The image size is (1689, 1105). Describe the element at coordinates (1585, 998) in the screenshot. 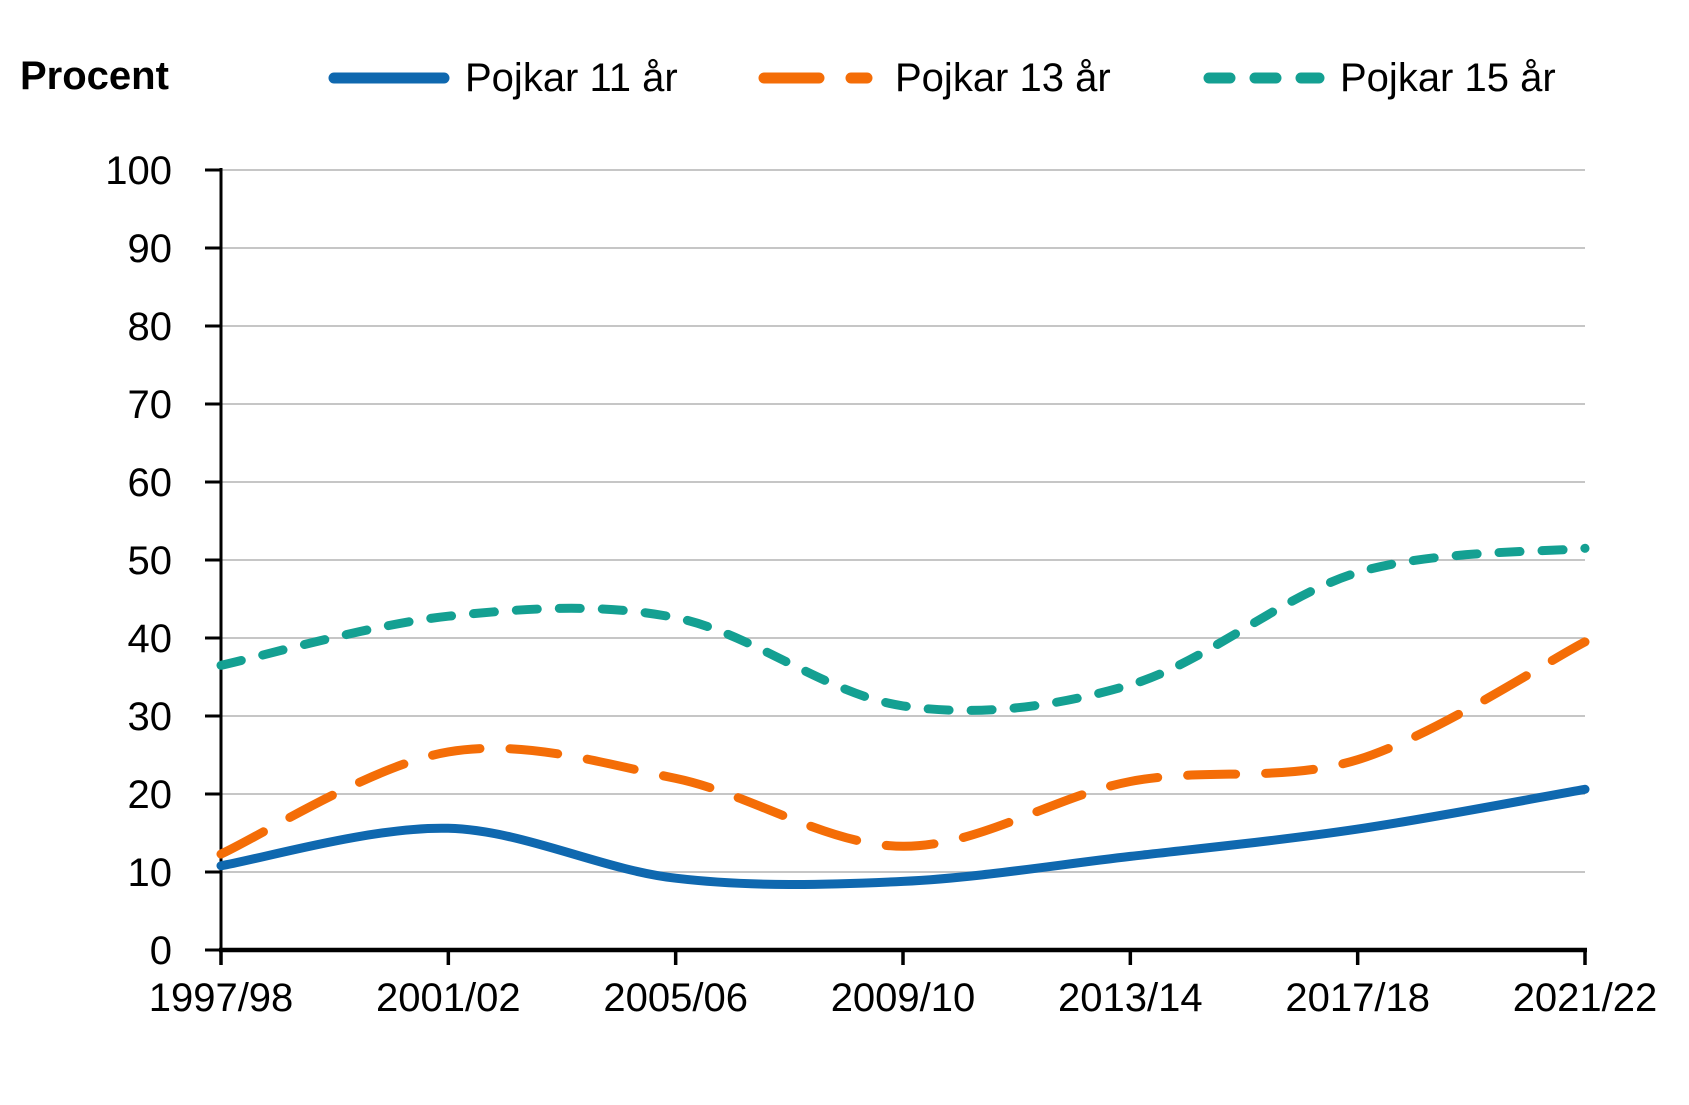

I see `x-tick-label: 2021/22` at that location.